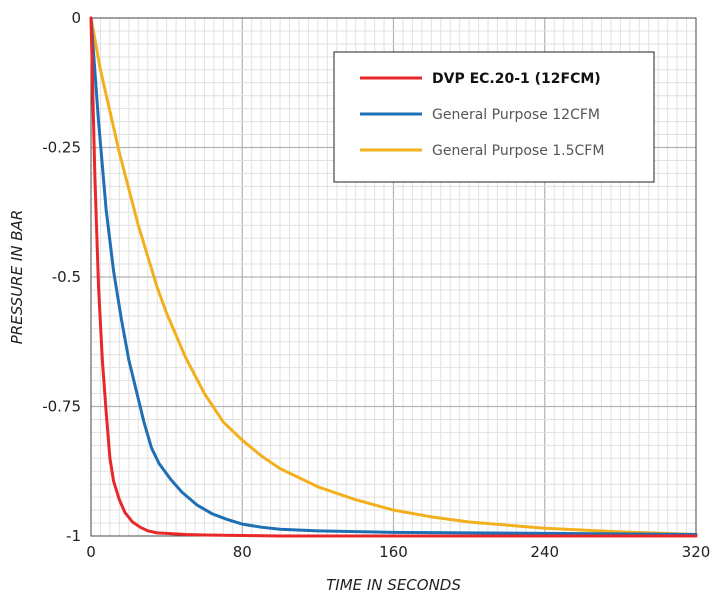 This screenshot has width=726, height=597. What do you see at coordinates (17, 277) in the screenshot?
I see `y-axis-title: PRESSURE IN BAR` at bounding box center [17, 277].